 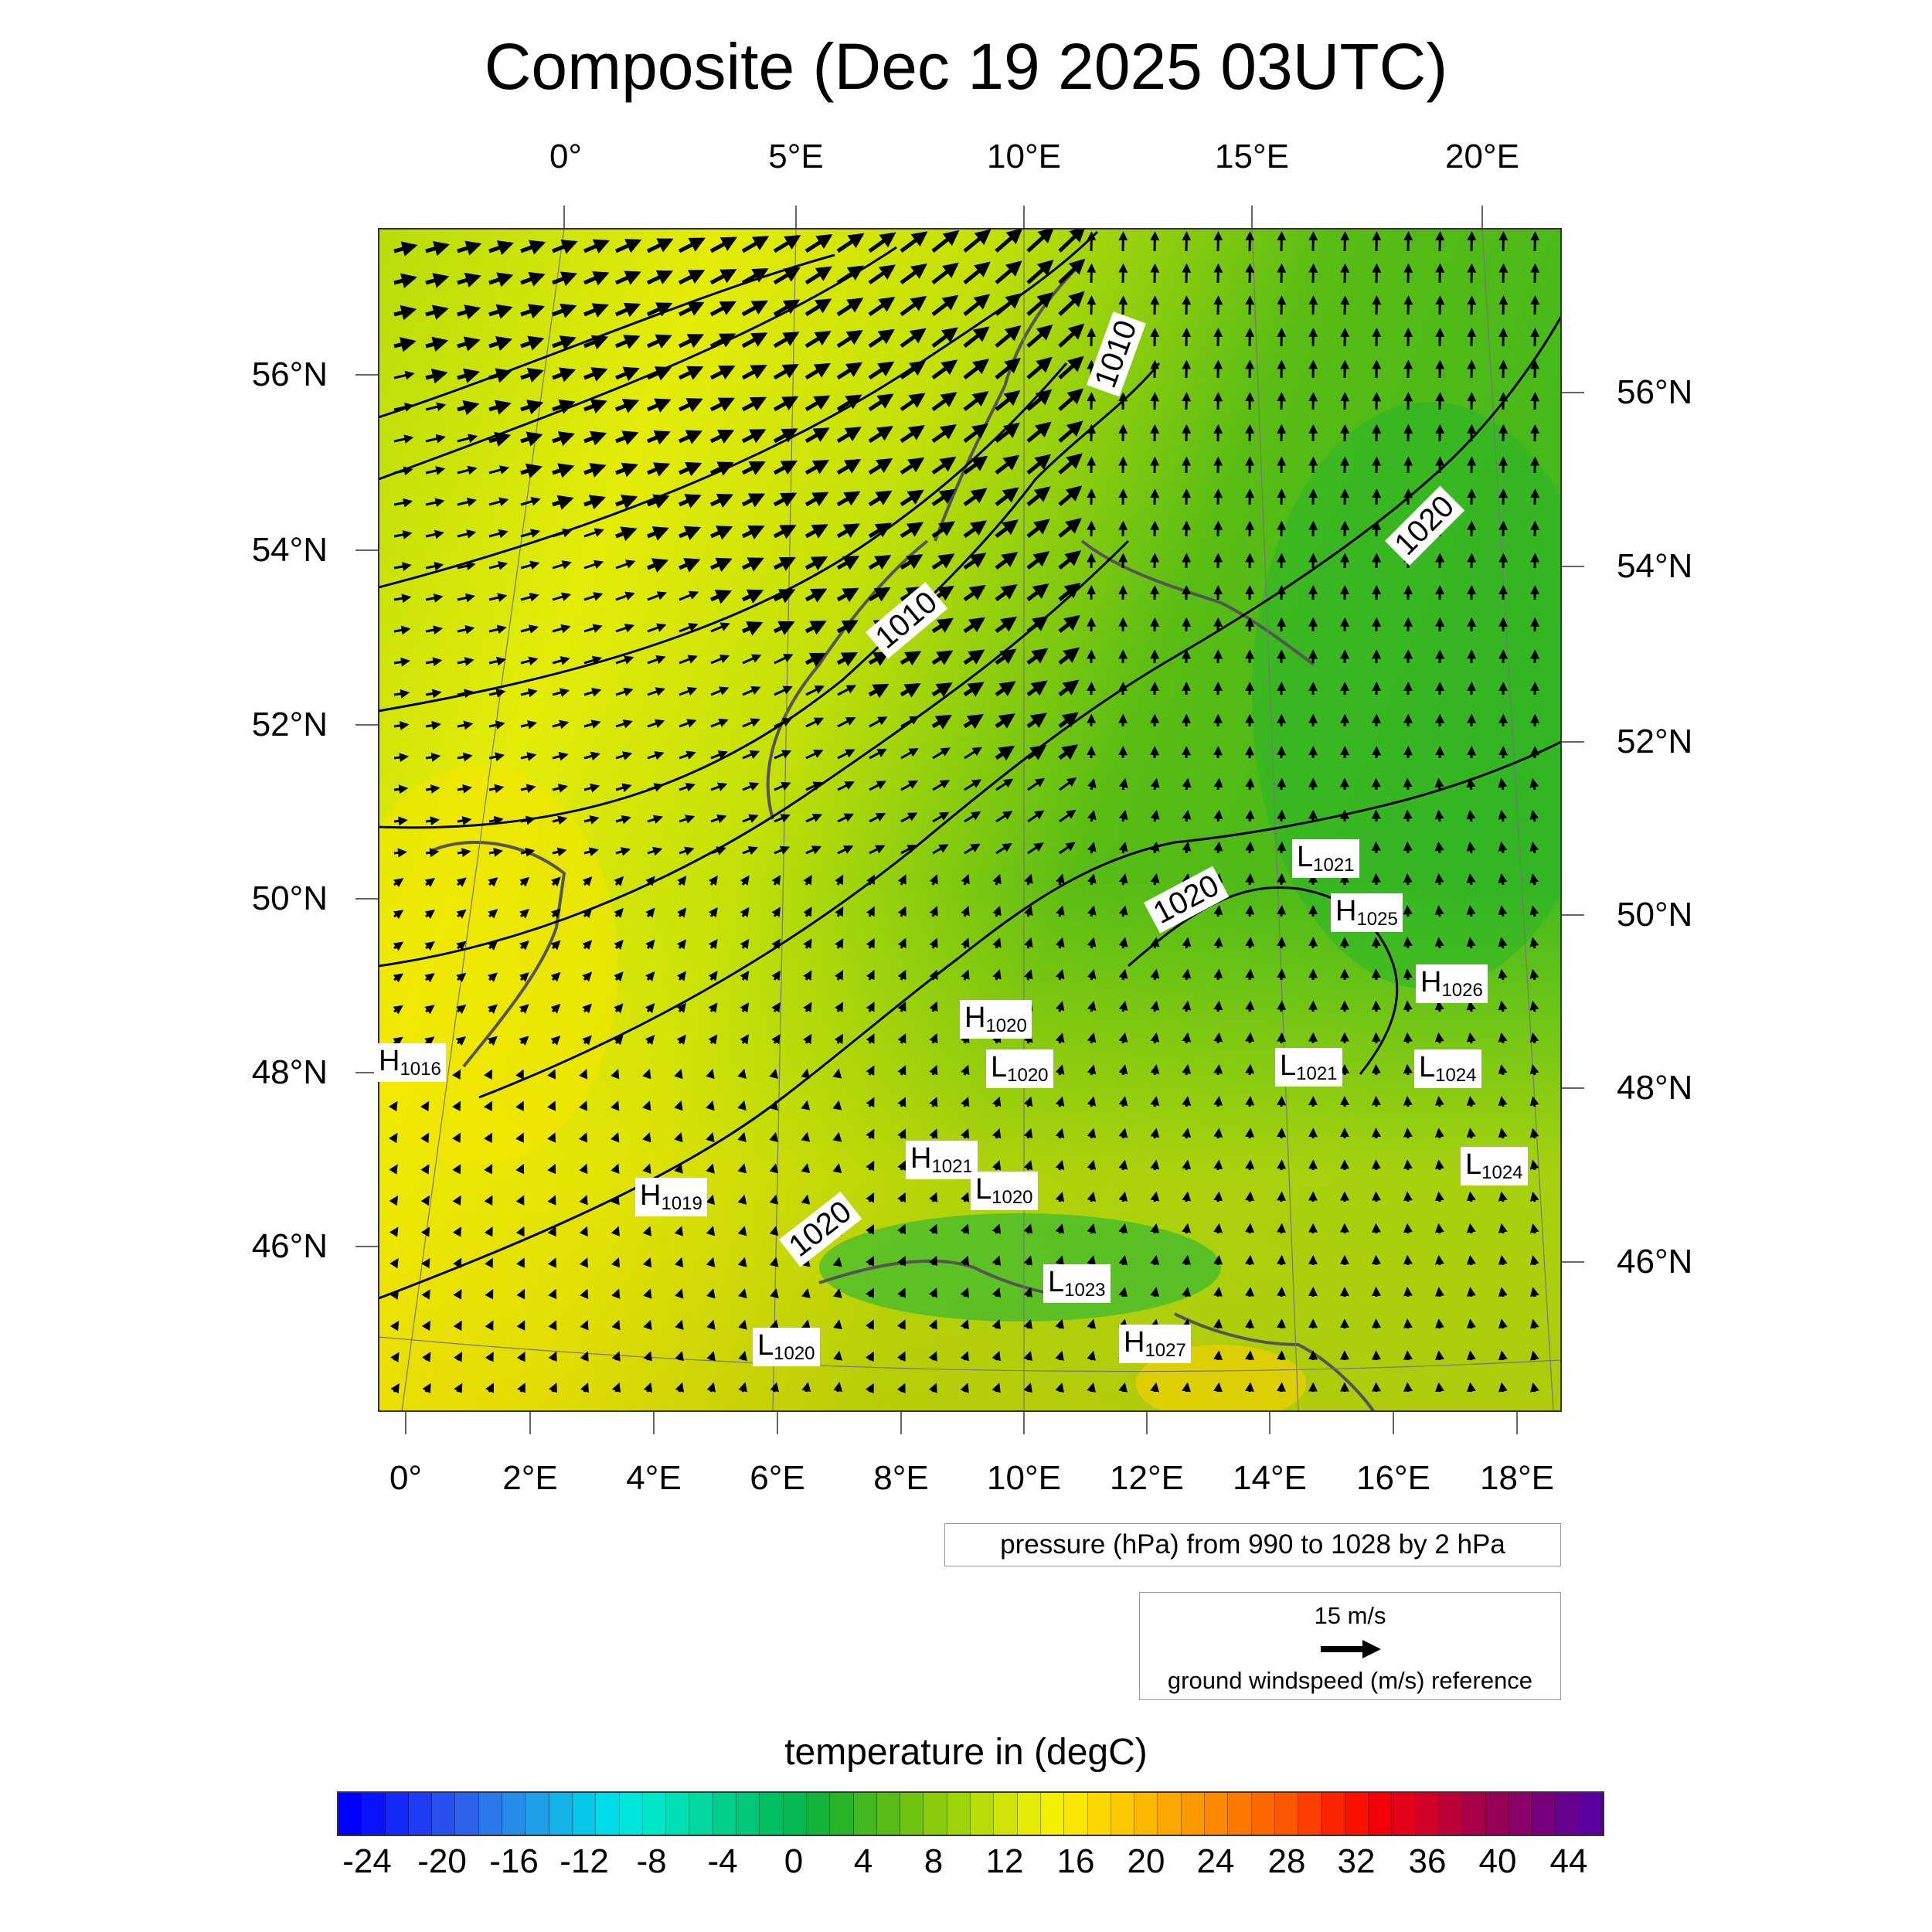 What do you see at coordinates (1655, 742) in the screenshot?
I see `right-lat-label: 52°N` at bounding box center [1655, 742].